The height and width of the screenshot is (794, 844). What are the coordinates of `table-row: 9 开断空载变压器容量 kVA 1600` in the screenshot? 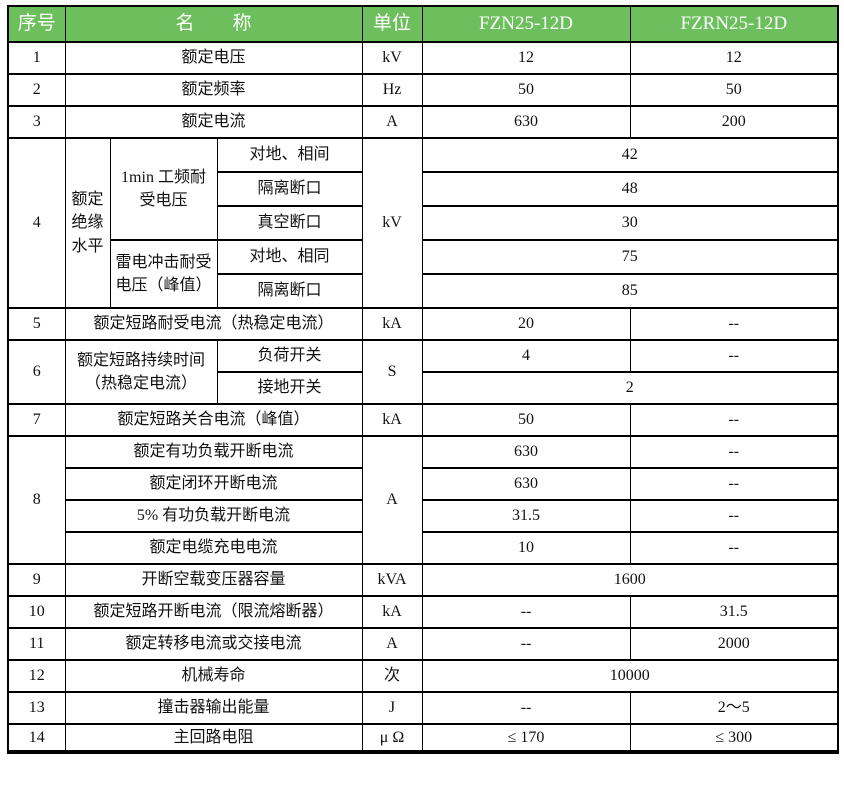 It's located at (423, 580).